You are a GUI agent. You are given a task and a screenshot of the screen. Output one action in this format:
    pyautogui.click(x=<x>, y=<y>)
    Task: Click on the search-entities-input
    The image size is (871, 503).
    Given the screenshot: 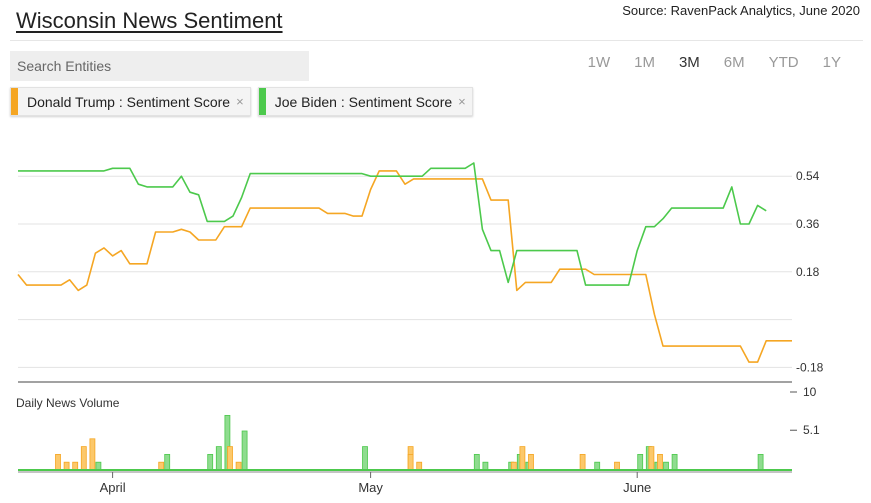 What is the action you would take?
    pyautogui.click(x=159, y=66)
    